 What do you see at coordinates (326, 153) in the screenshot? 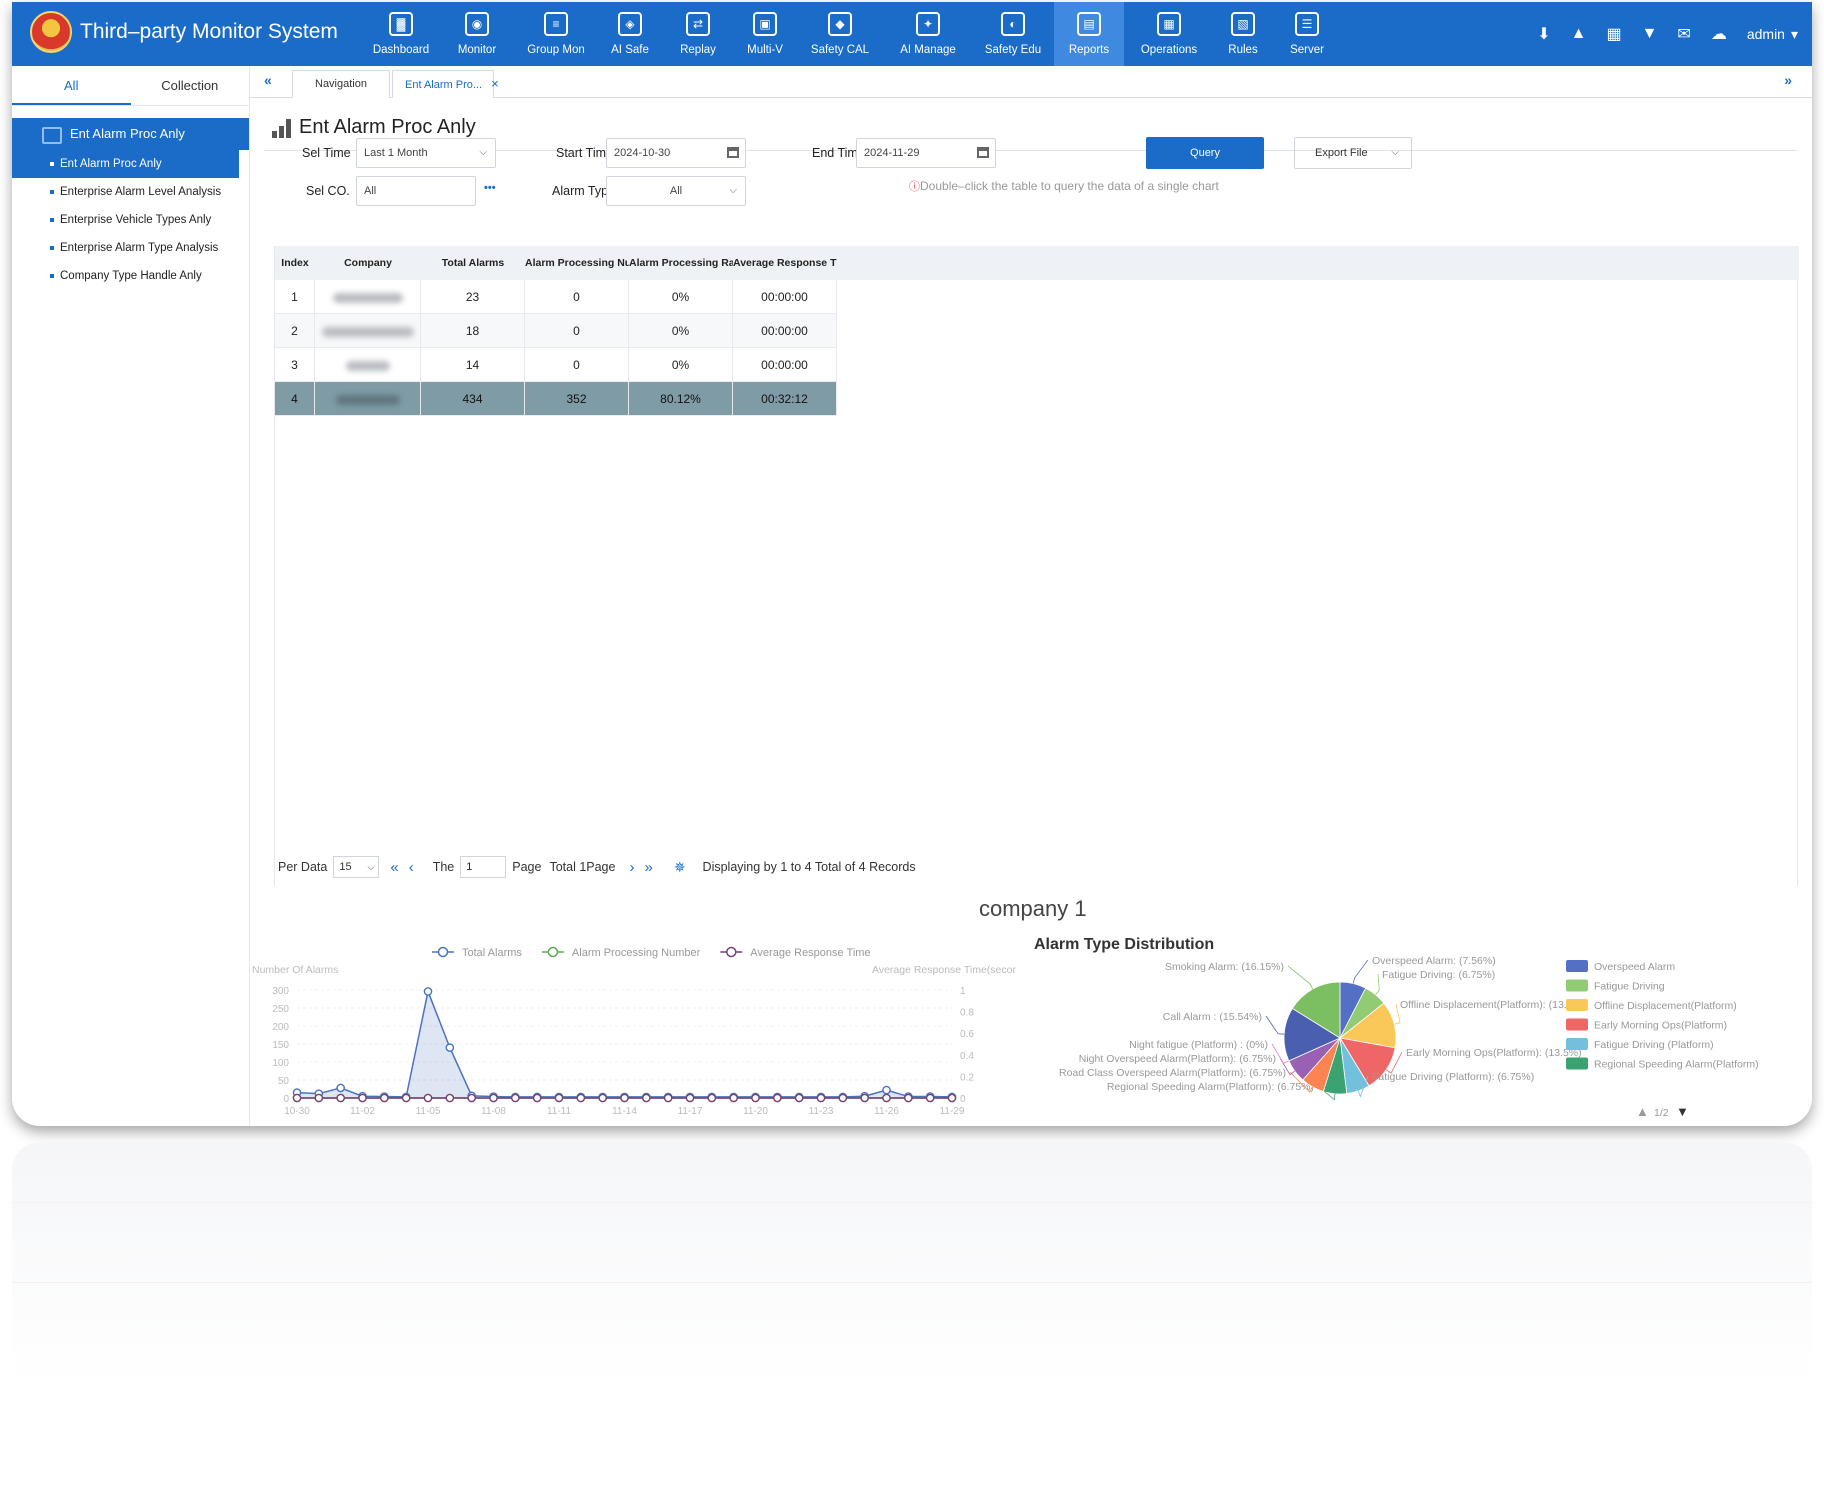
I see `sel-time-label: Sel Time` at bounding box center [326, 153].